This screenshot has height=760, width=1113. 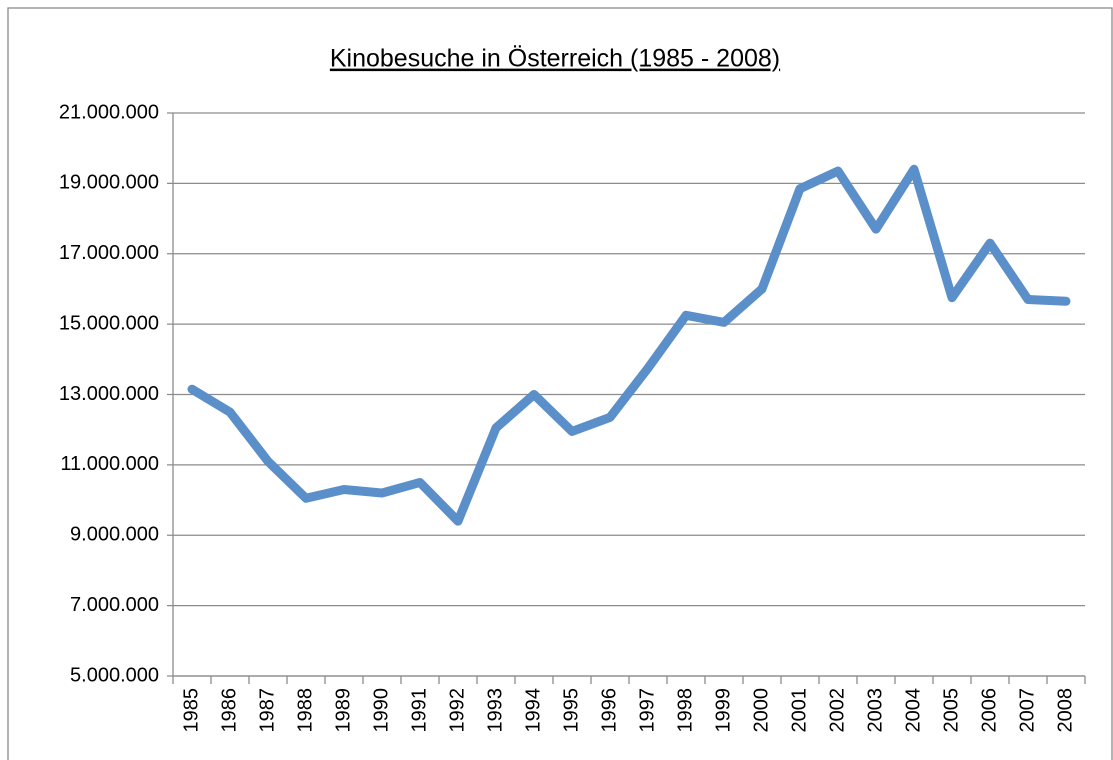 What do you see at coordinates (571, 710) in the screenshot?
I see `x-tick-label: 1995` at bounding box center [571, 710].